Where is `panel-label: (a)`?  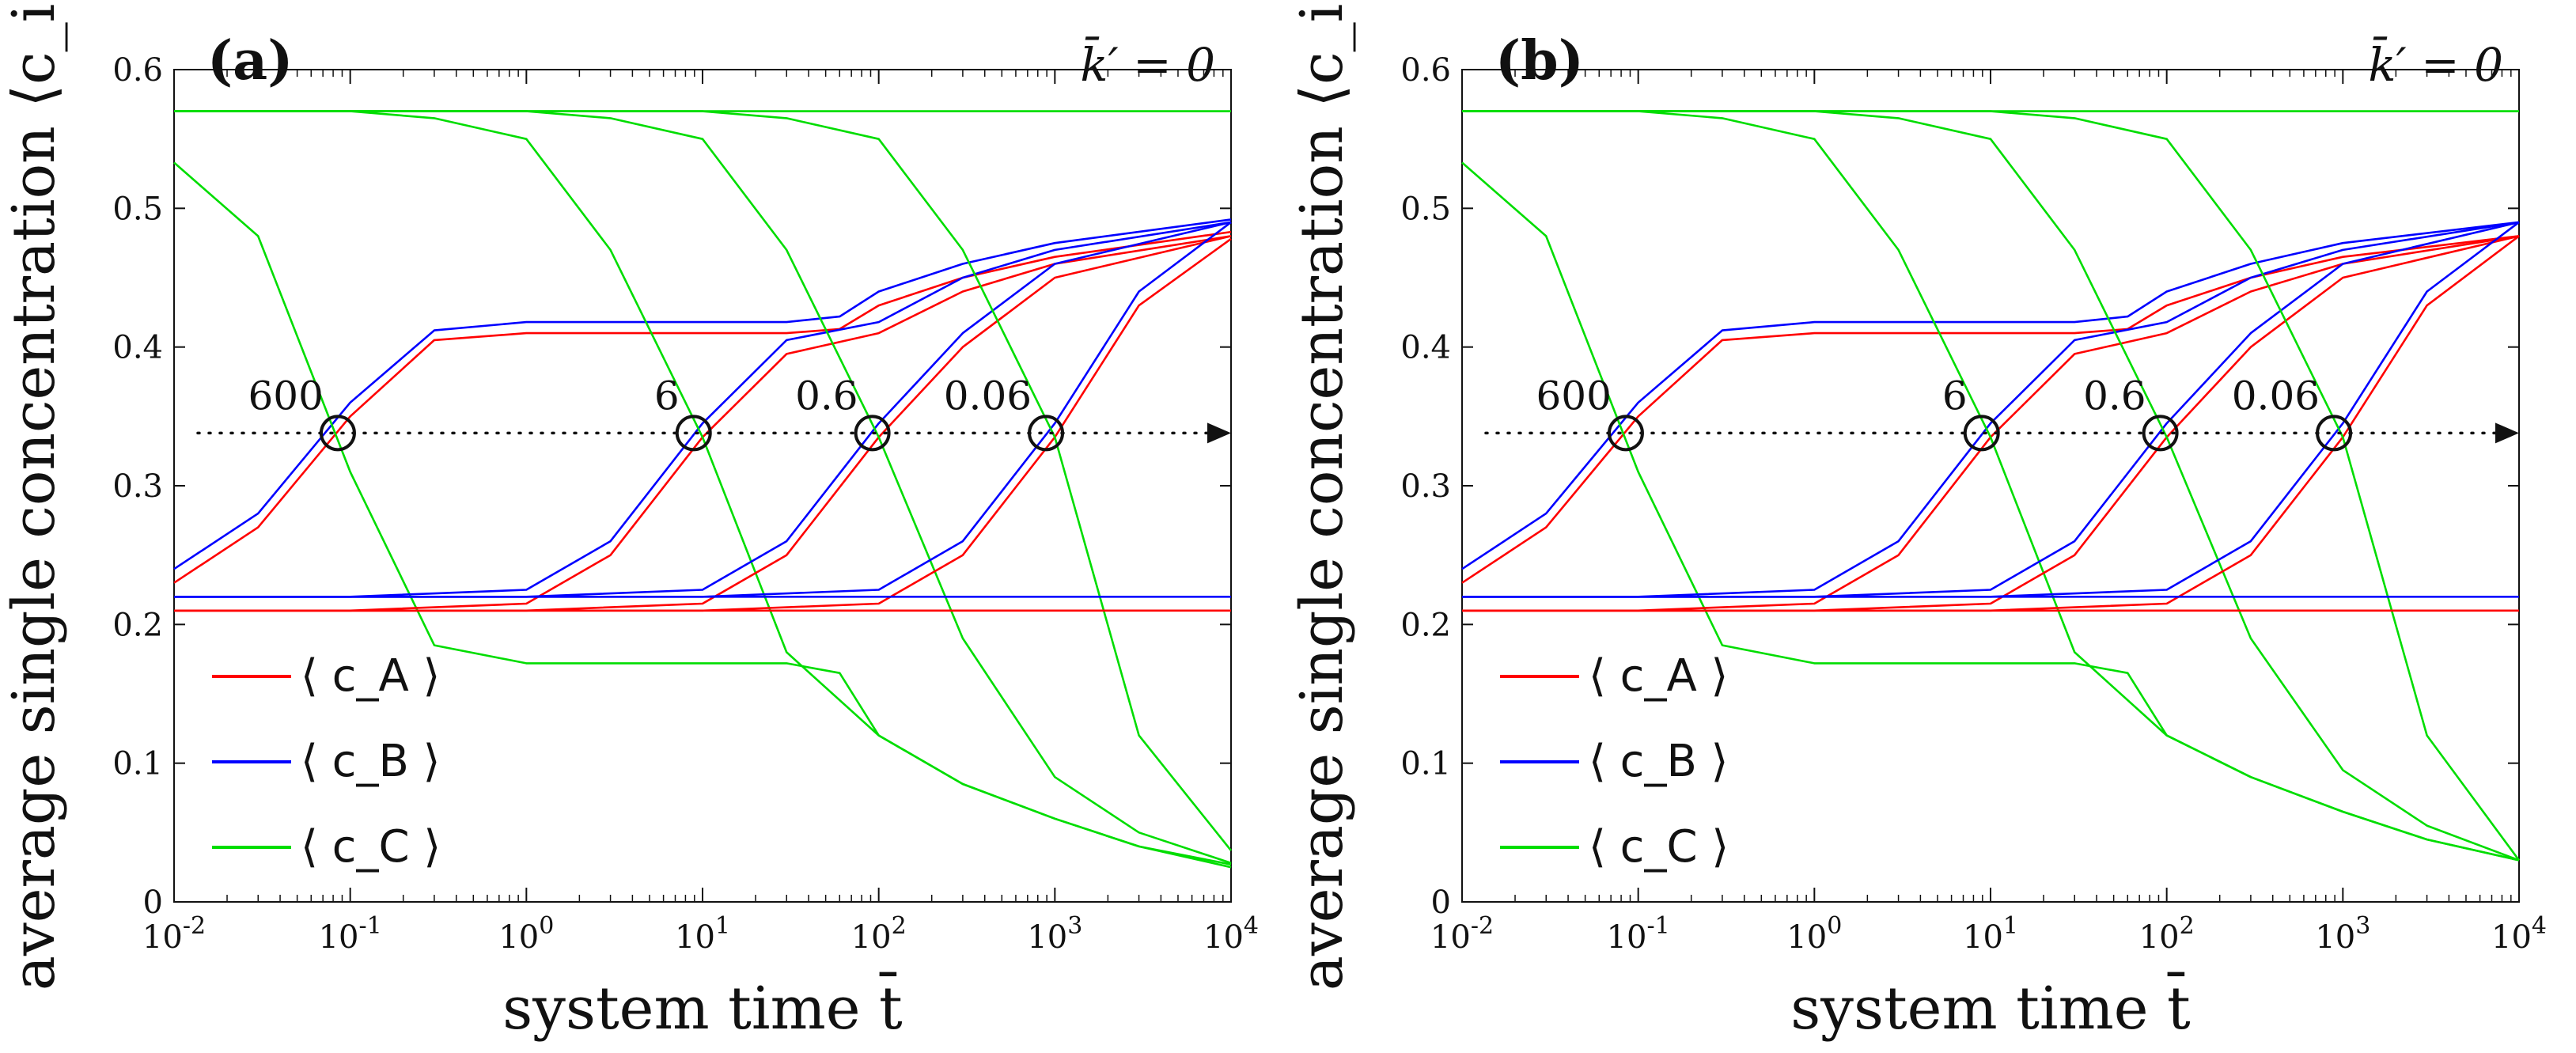 panel-label: (a) is located at coordinates (250, 61).